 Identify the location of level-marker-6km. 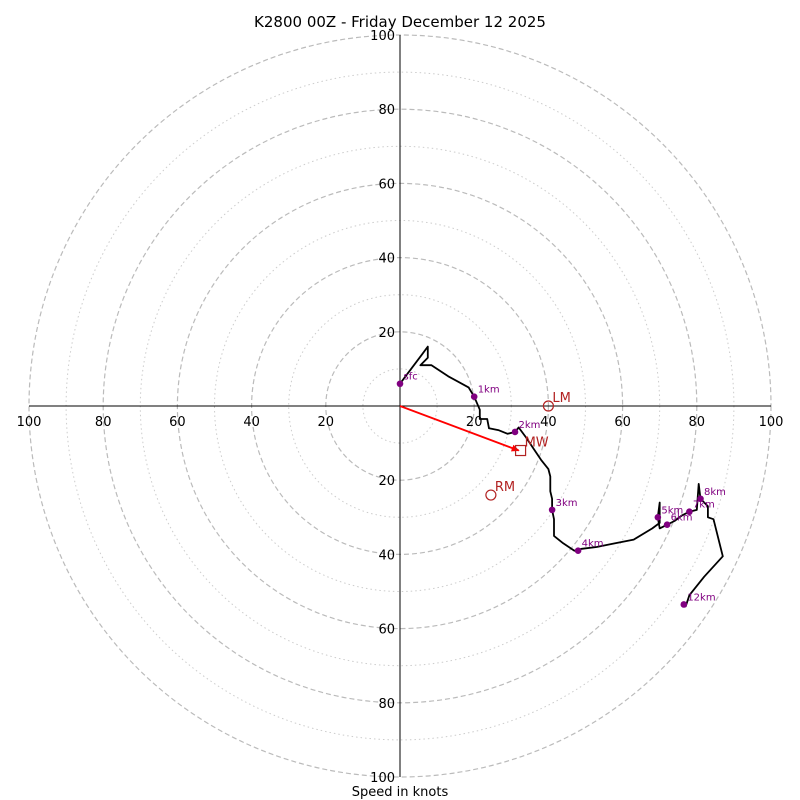
(667, 525).